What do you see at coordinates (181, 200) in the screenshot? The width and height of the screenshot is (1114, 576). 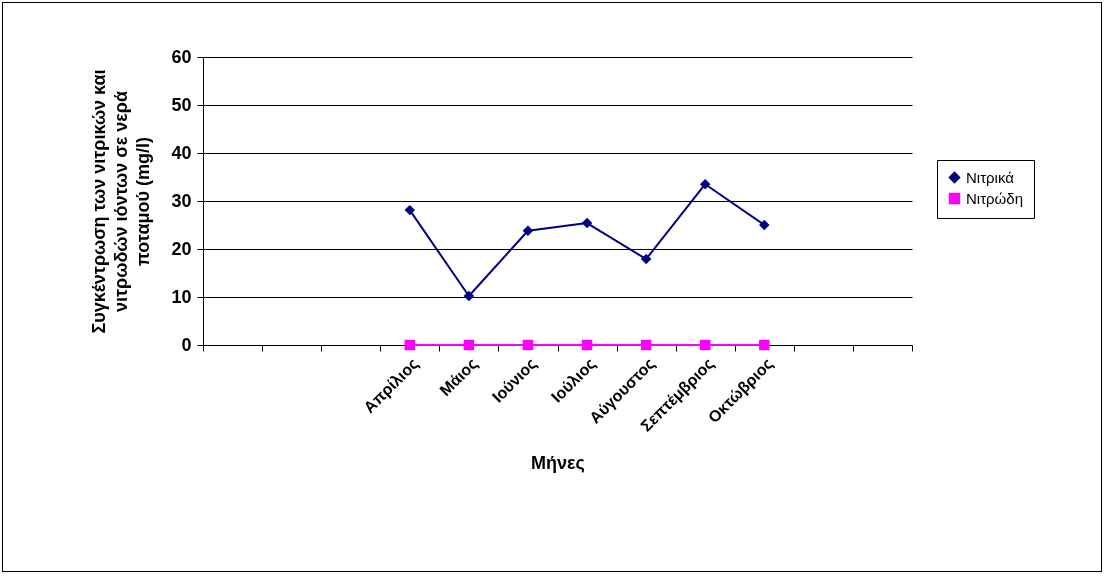 I see `y-tick-label: 30` at bounding box center [181, 200].